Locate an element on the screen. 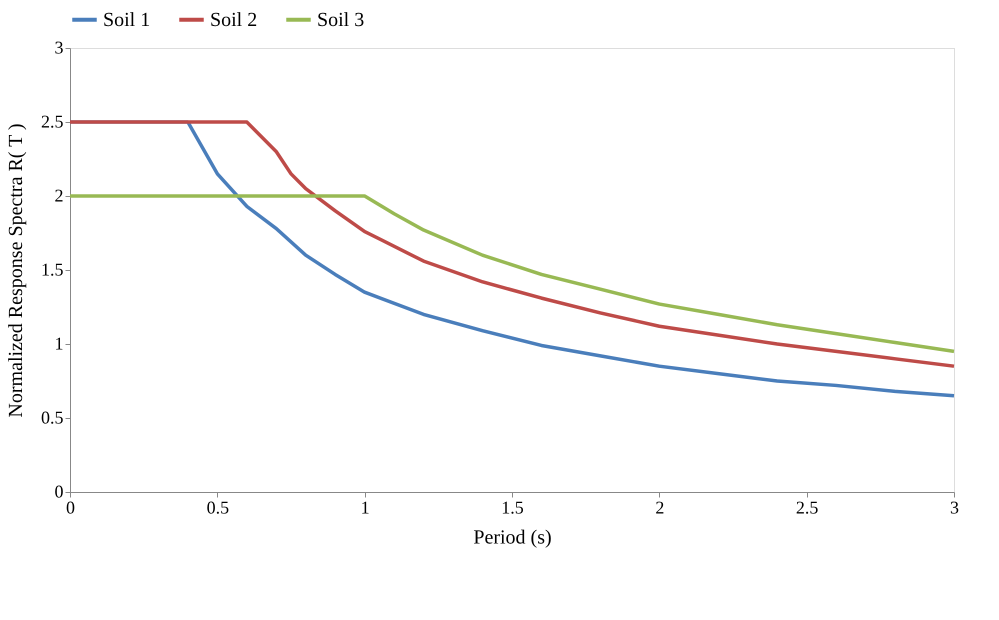 The width and height of the screenshot is (999, 620). legend-label: Soil 3 is located at coordinates (340, 19).